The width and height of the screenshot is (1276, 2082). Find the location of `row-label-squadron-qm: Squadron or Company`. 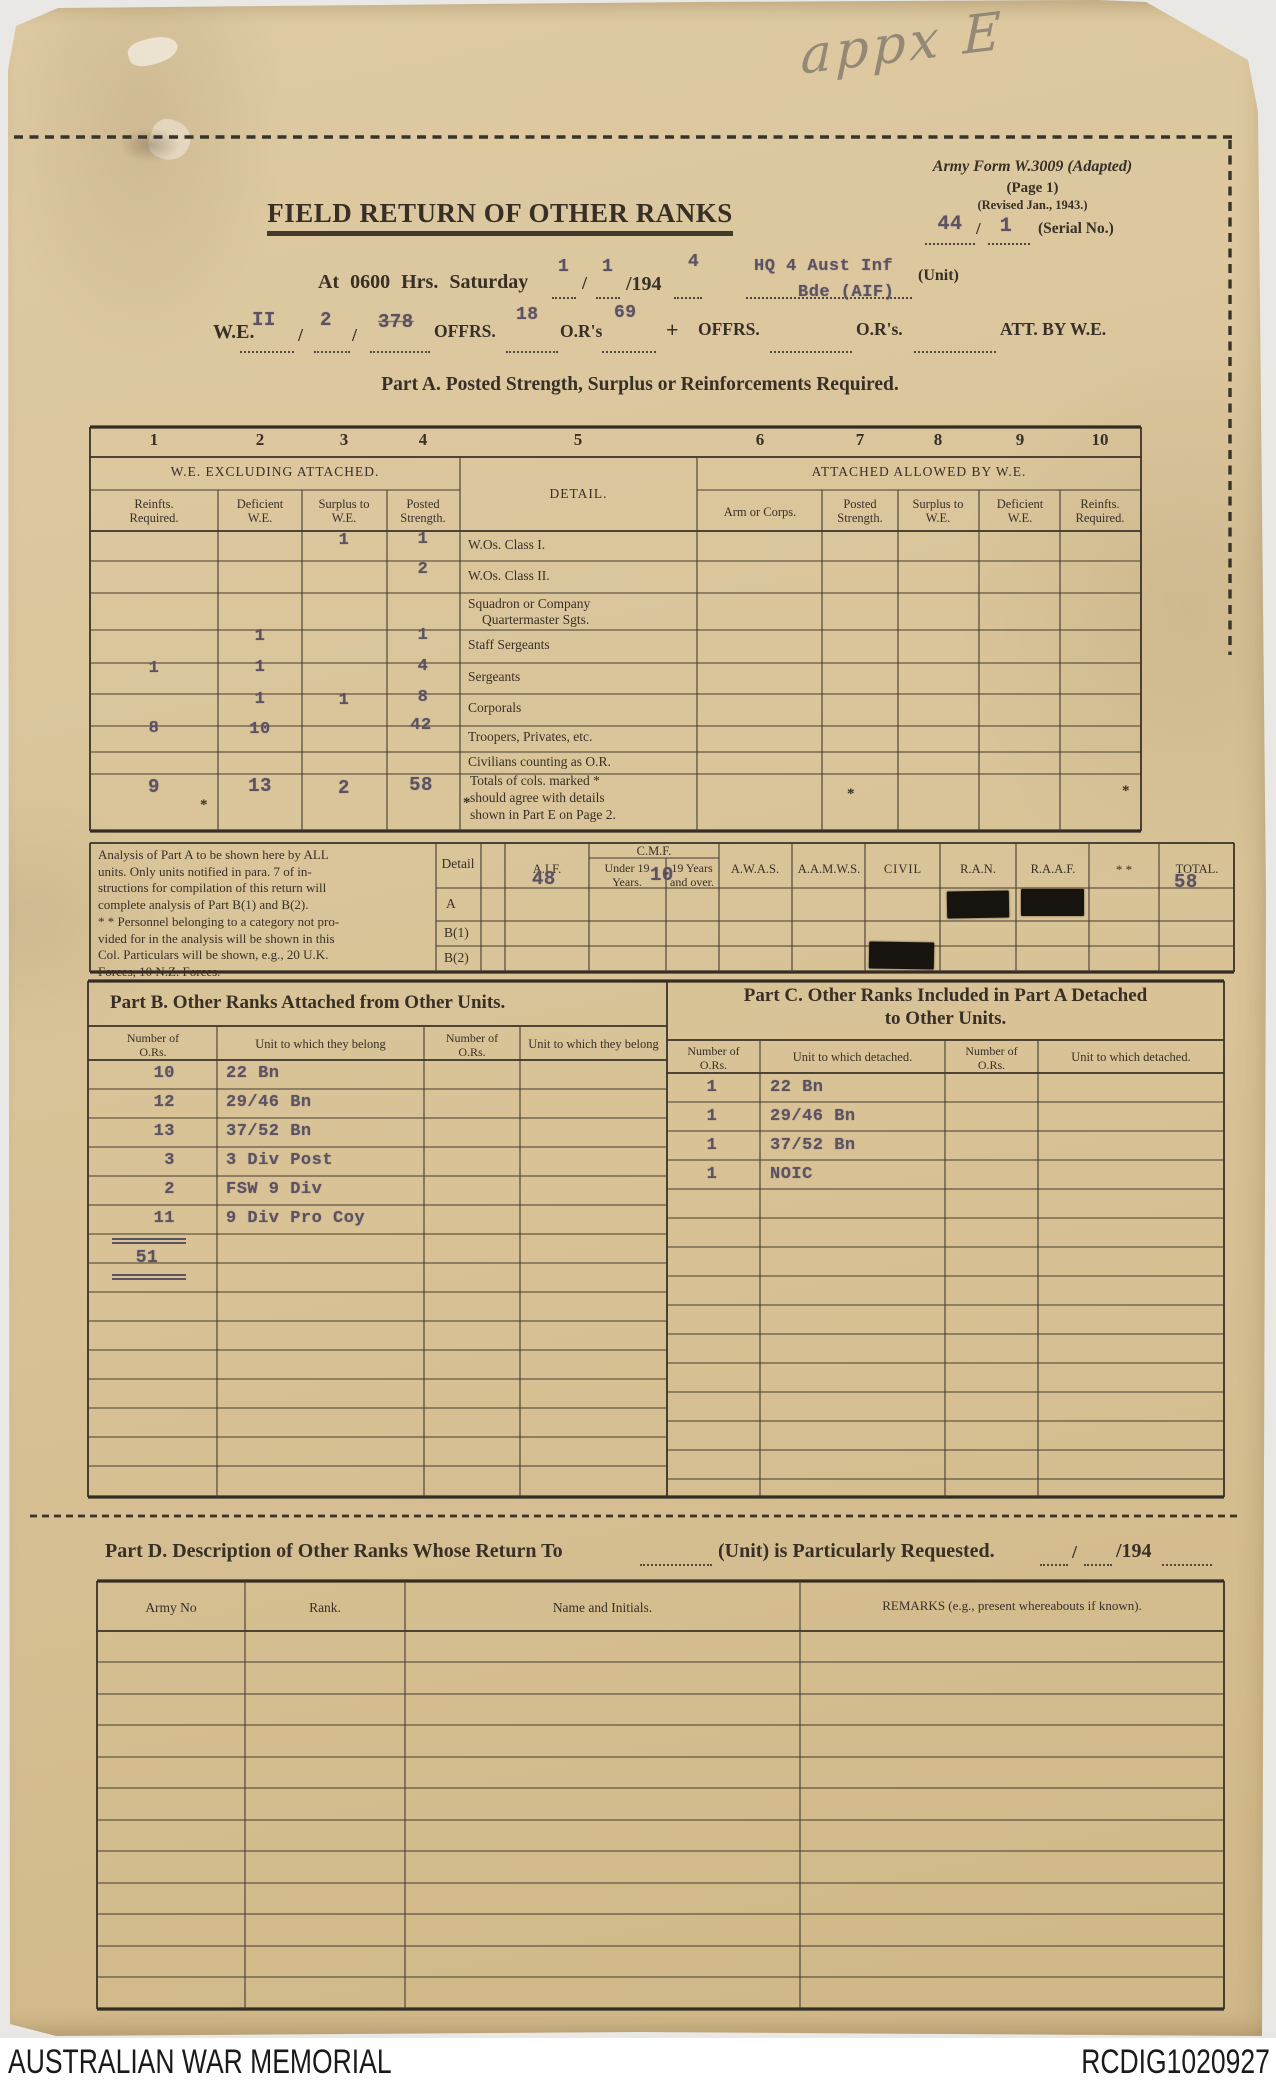

row-label-squadron-qm: Squadron or Company is located at coordinates (529, 603).